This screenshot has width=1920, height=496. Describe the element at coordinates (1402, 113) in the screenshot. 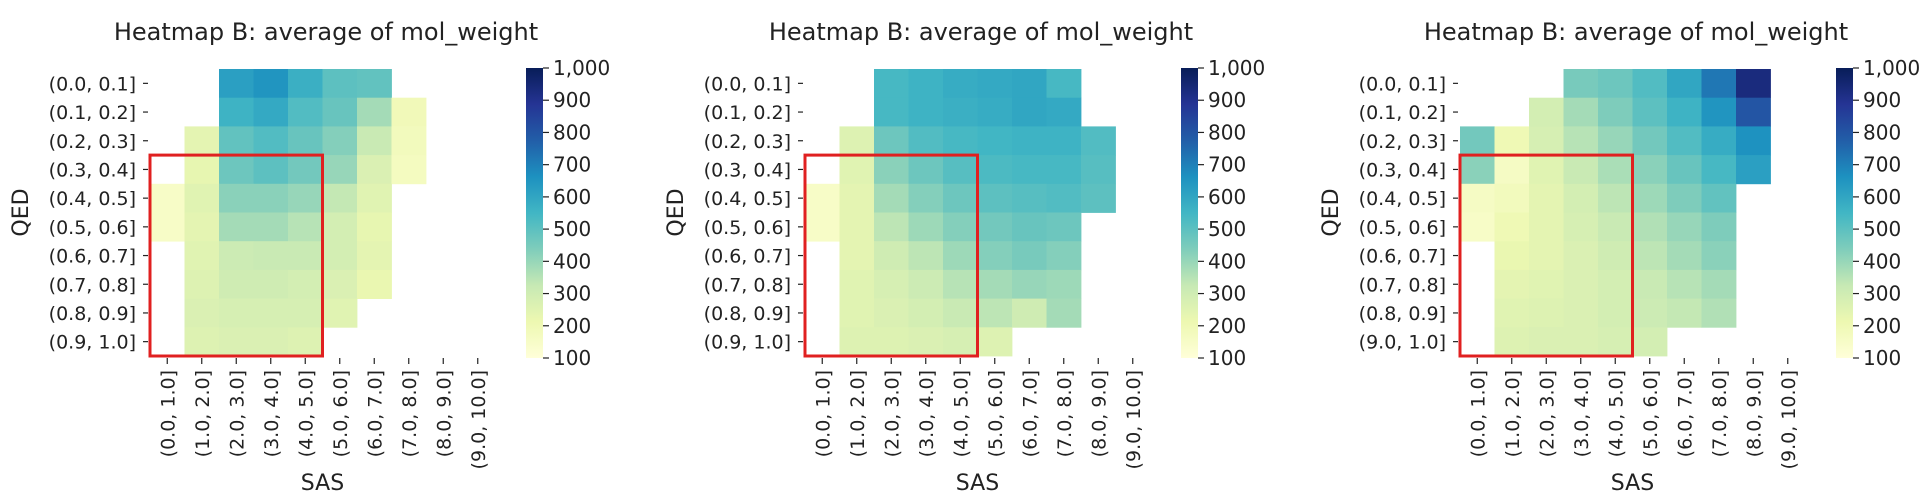

I see `y-tick-label: (0.1, 0.2]` at that location.